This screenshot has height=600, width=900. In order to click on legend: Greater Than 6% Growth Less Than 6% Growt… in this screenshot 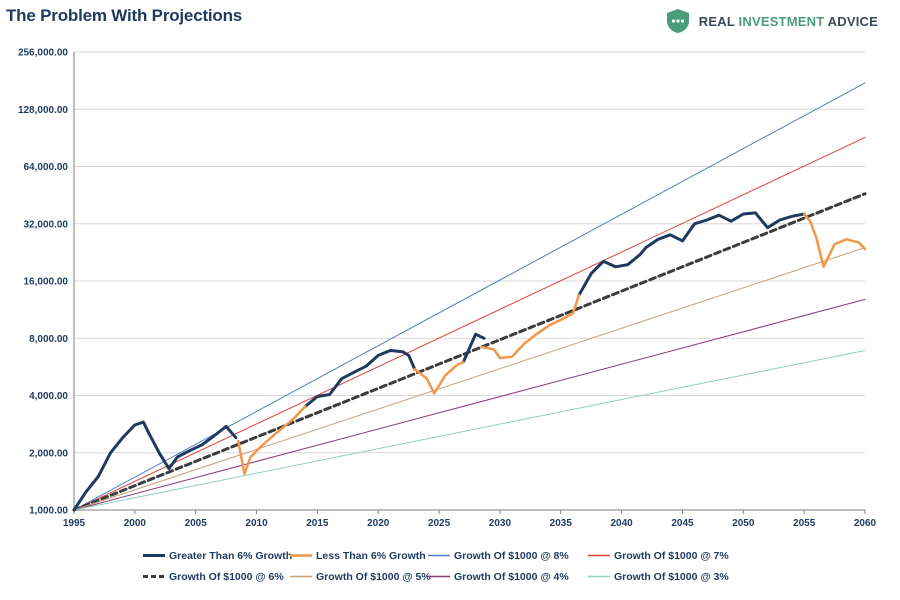, I will do `click(436, 566)`.